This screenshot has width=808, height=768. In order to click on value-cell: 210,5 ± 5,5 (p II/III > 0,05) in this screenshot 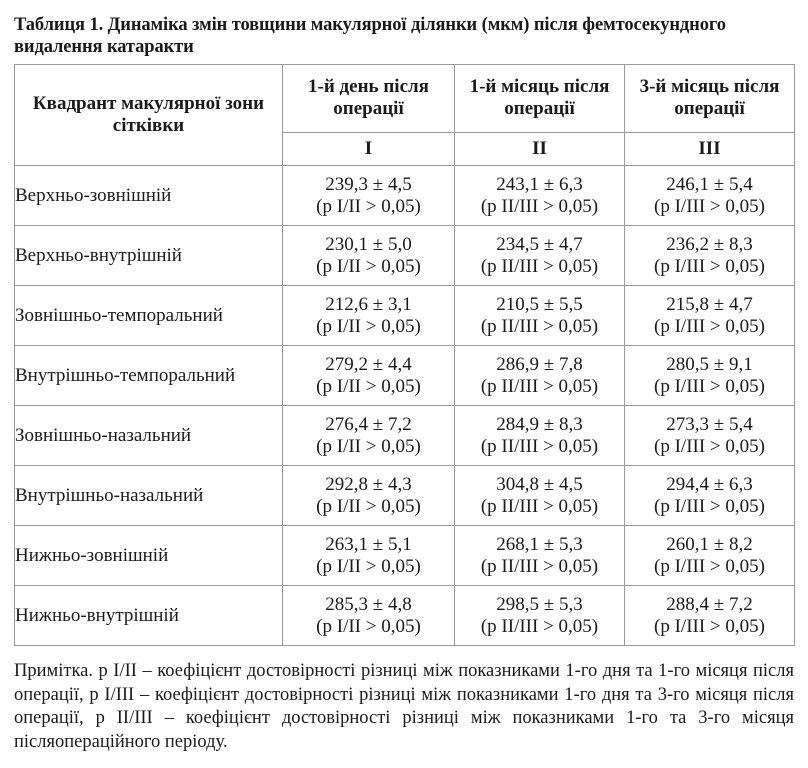, I will do `click(539, 315)`.